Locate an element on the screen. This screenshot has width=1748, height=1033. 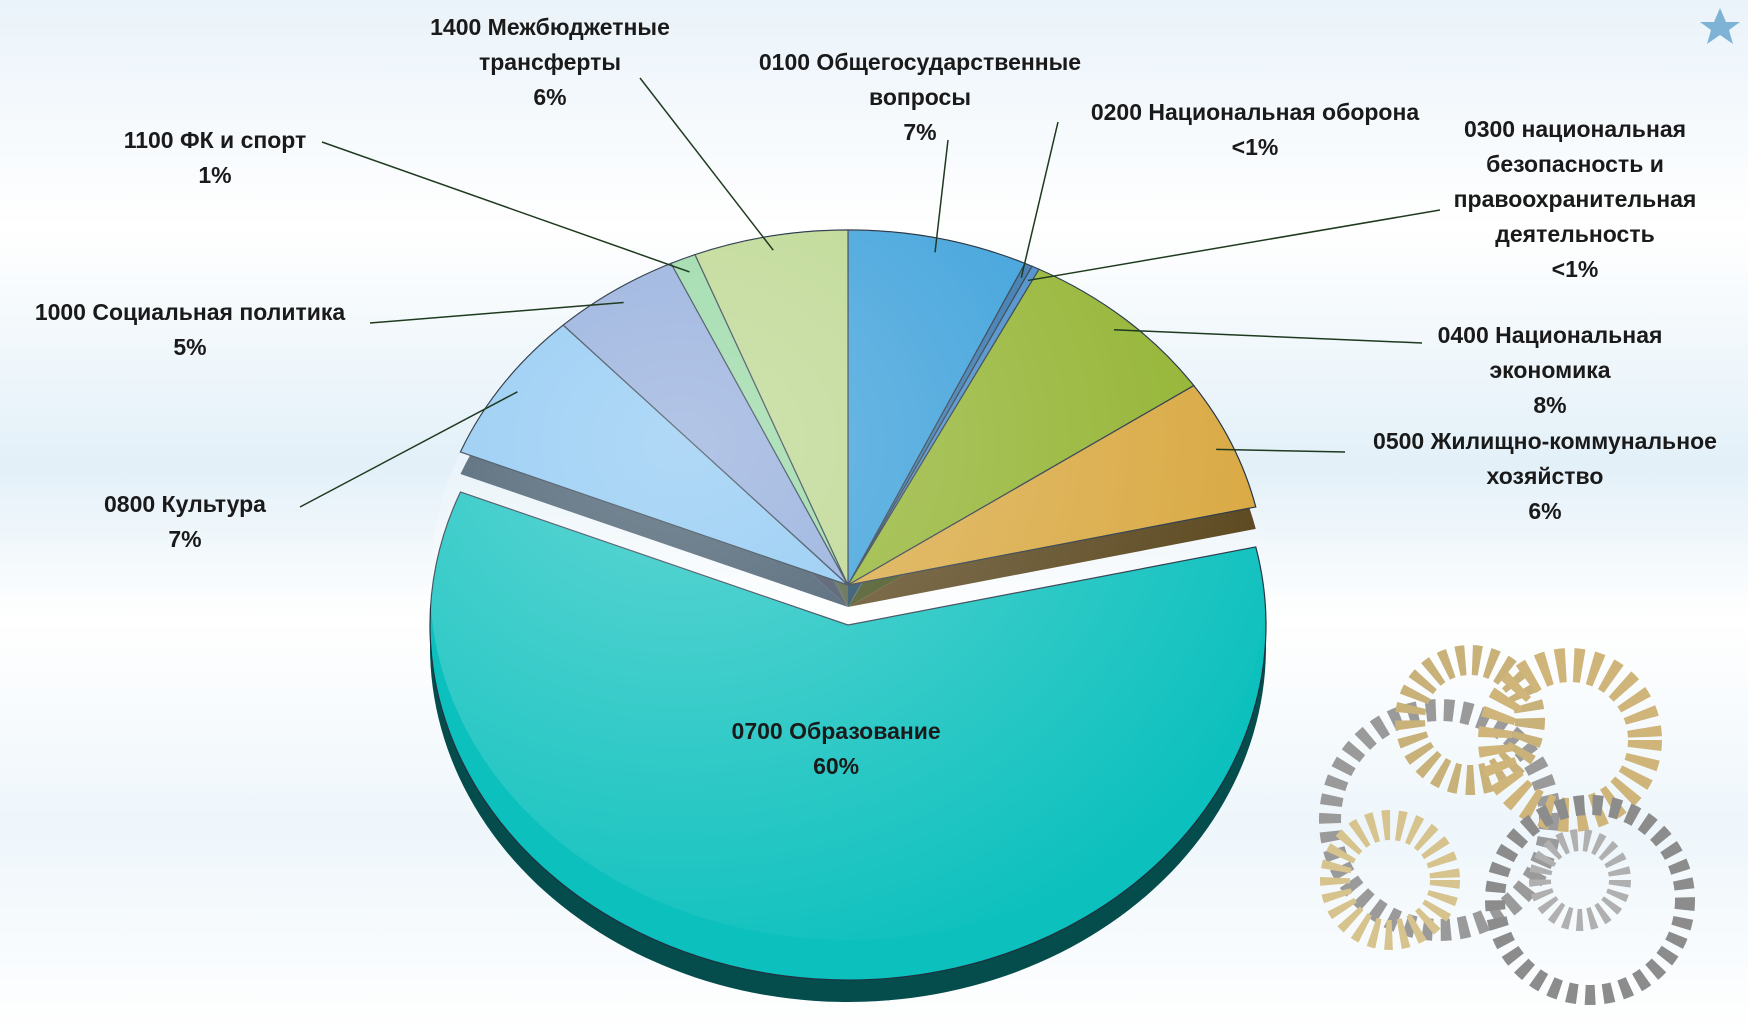
gears-decoration is located at coordinates (1507, 825).